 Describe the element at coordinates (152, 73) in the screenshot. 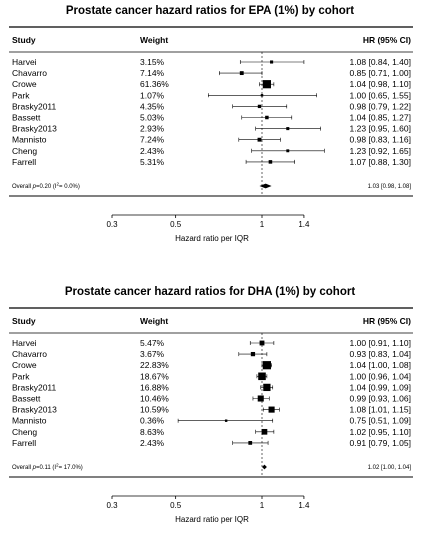

I see `panel-0-study-weight: 7.14%` at that location.